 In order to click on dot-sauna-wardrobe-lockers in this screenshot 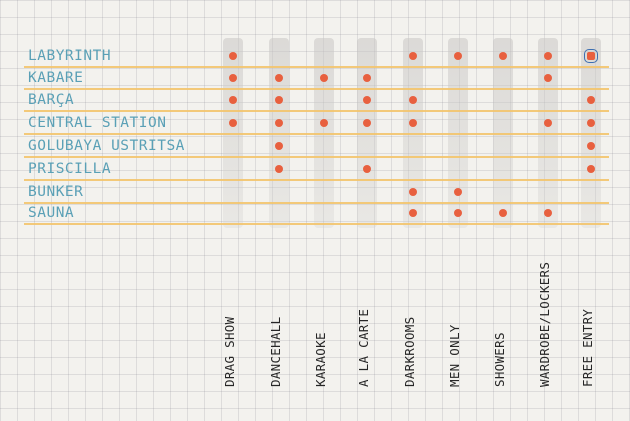, I will do `click(548, 213)`.